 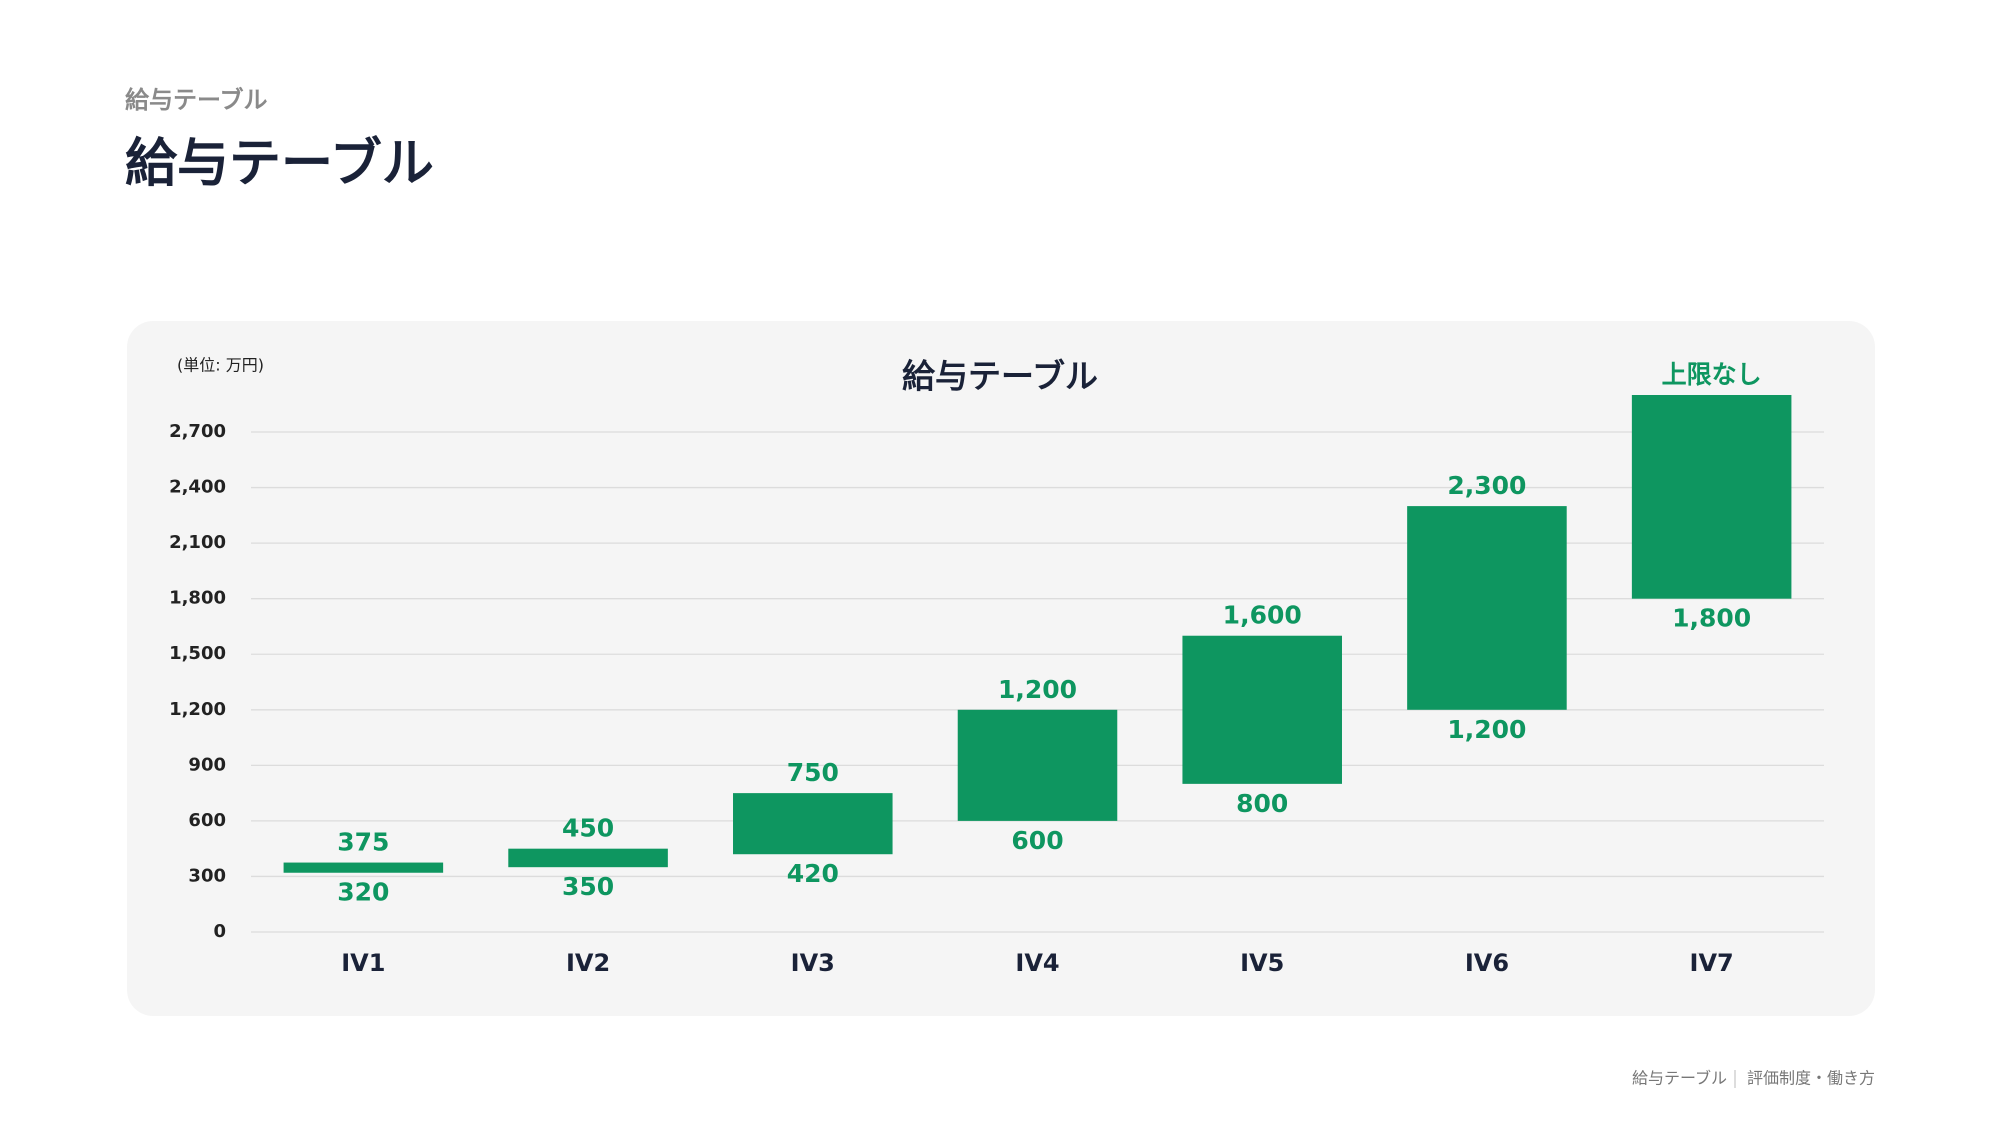 I want to click on low-value-label: 320, so click(x=363, y=892).